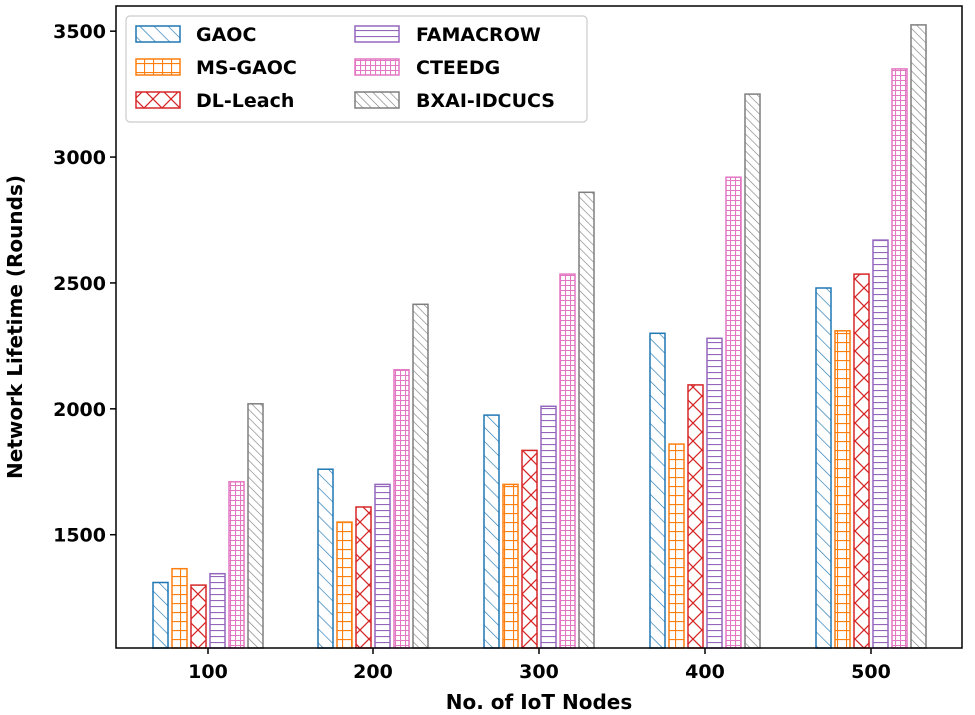  What do you see at coordinates (158, 100) in the screenshot?
I see `legend-swatch-dl-leach` at bounding box center [158, 100].